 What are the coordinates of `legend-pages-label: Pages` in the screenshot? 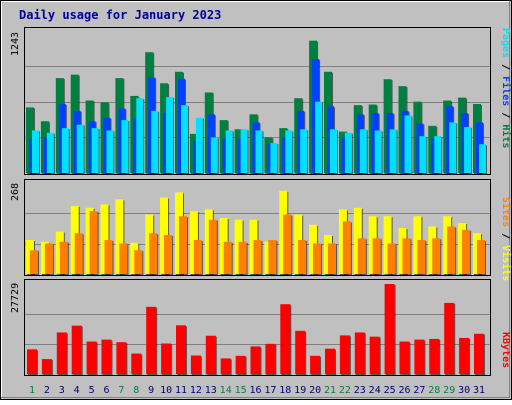 It's located at (505, 43).